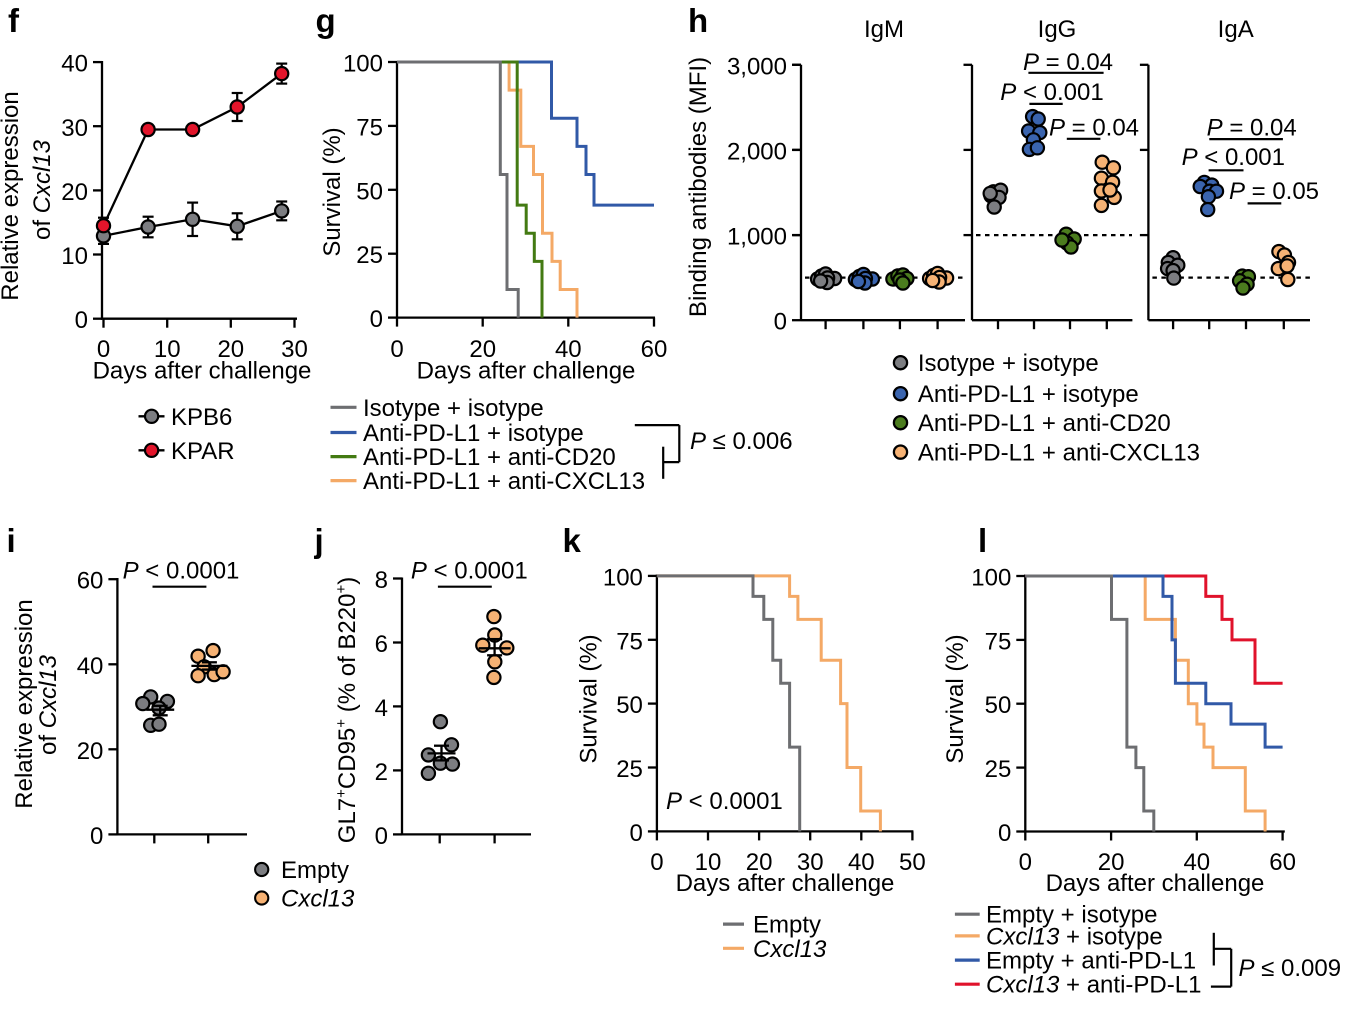  I want to click on svg-text: j, so click(319, 540).